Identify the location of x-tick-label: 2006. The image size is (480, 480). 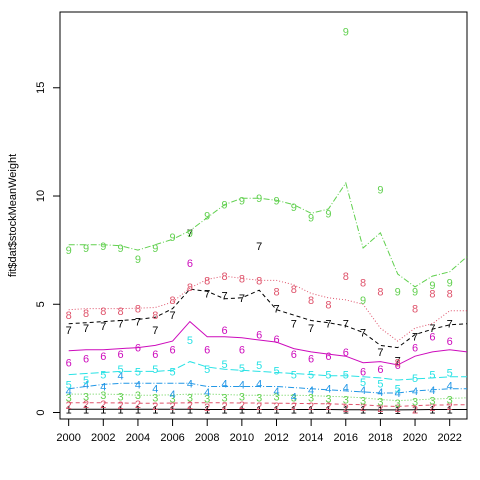
(172, 438).